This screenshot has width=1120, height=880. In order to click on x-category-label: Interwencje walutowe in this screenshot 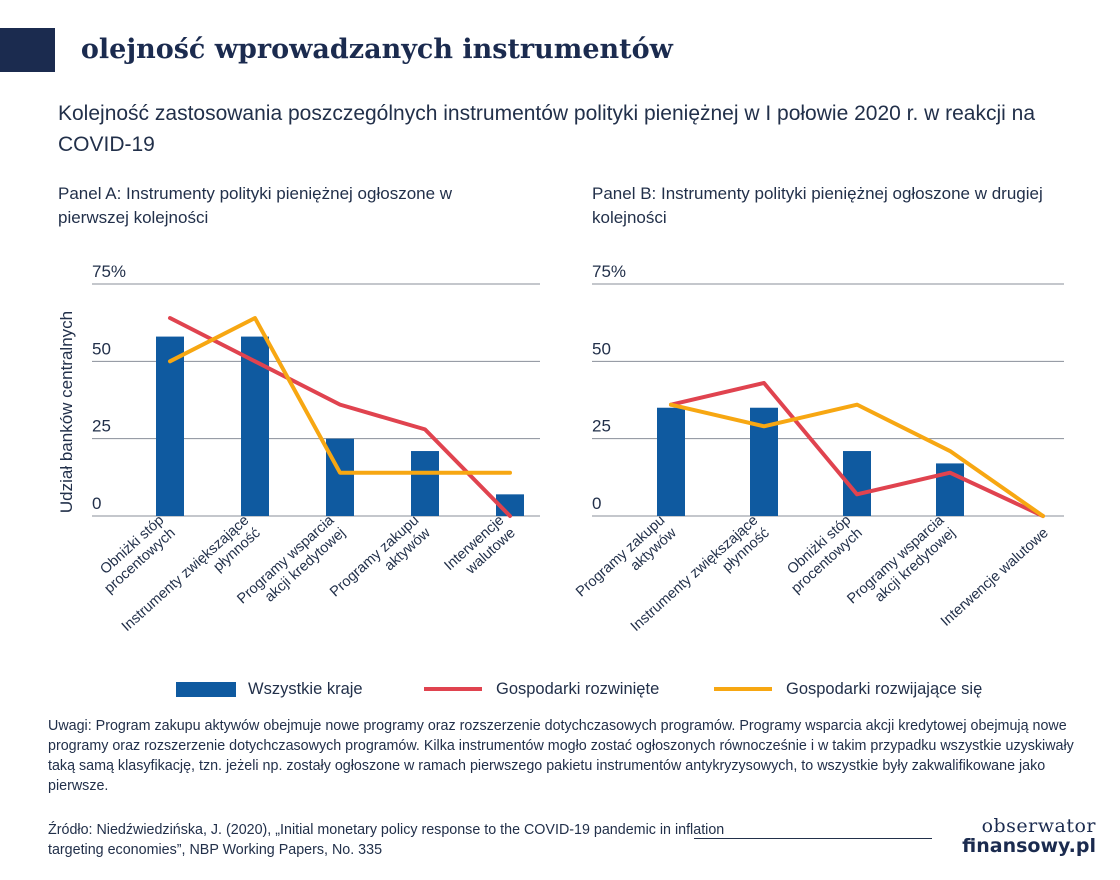, I will do `click(995, 577)`.